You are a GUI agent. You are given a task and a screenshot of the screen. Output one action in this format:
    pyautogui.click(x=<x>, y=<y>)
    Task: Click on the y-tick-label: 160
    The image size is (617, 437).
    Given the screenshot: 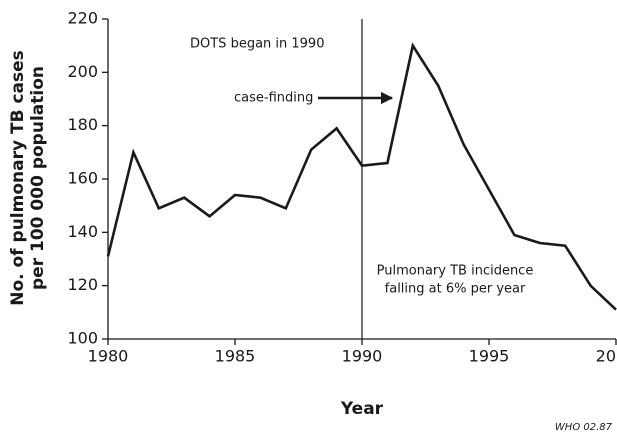 What is the action you would take?
    pyautogui.click(x=82, y=178)
    